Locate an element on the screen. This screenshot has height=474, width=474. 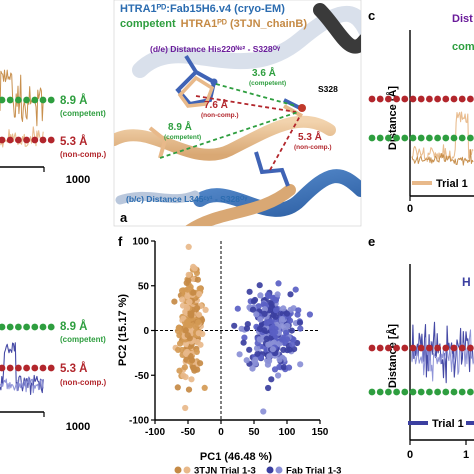
pca-y-tick-label: -100 is located at coordinates (139, 421).